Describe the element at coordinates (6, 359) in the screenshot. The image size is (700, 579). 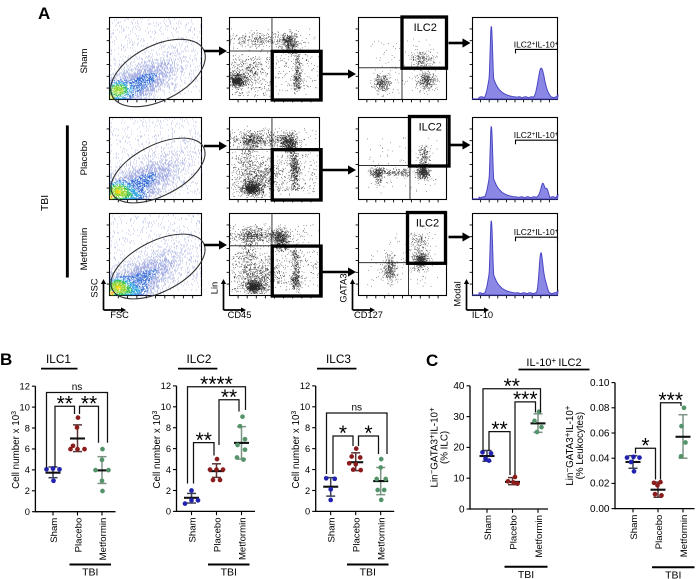
I see `svg-text: B` at that location.